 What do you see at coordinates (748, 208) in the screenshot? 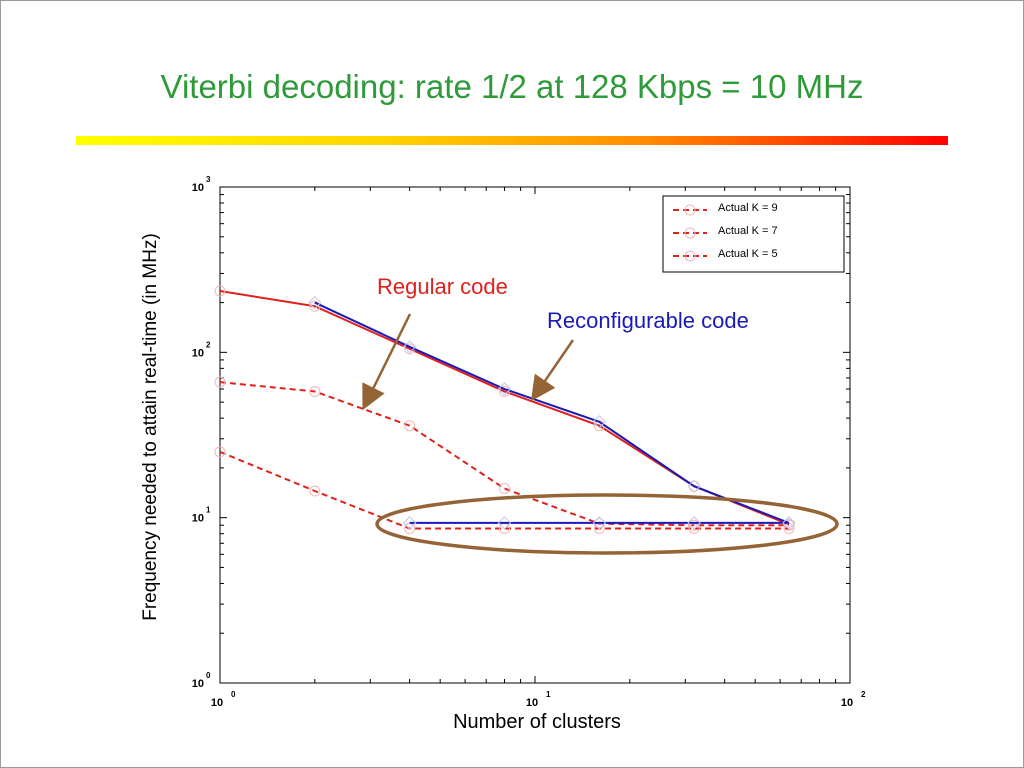
I see `legend-label: Actual K = 9` at bounding box center [748, 208].